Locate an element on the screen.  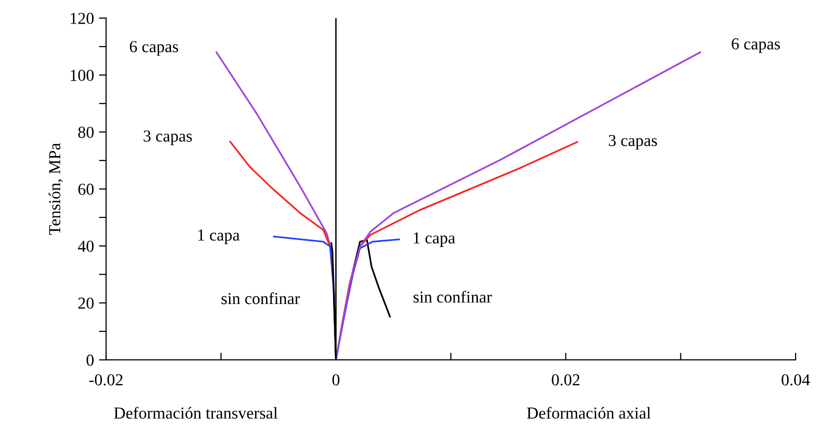
y-tick-label: 0 is located at coordinates (90, 360).